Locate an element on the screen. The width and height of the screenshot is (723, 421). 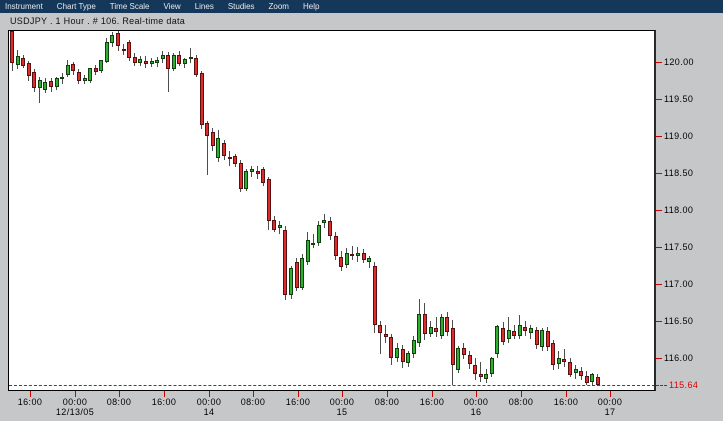
price-axis-label: 118.00 is located at coordinates (674, 210).